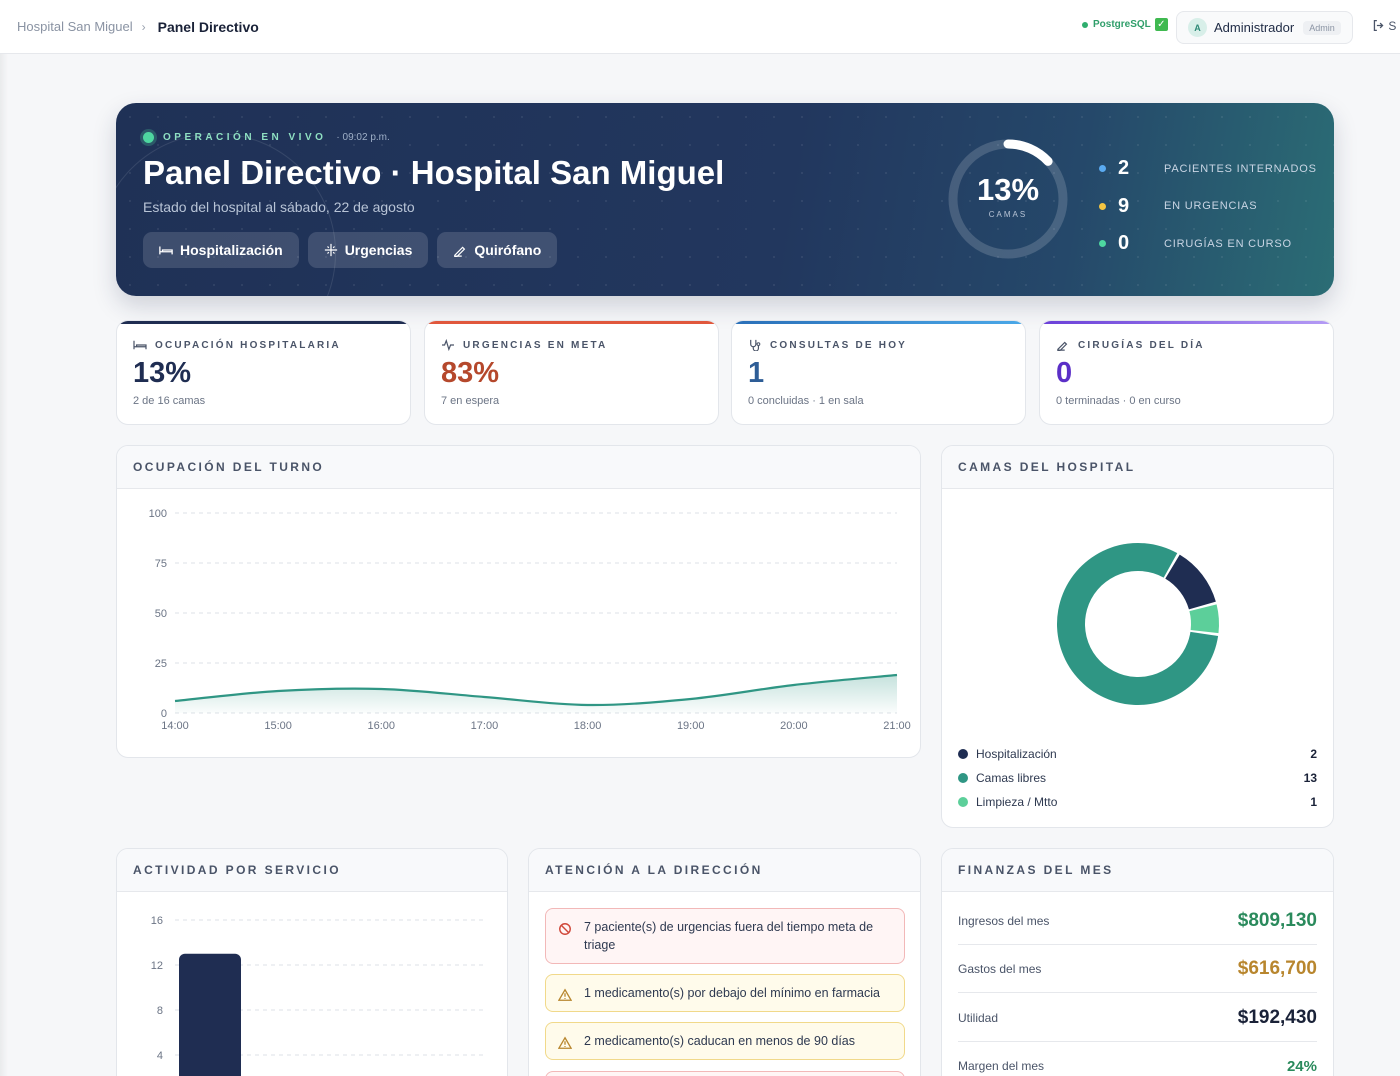 The width and height of the screenshot is (1400, 1076). Describe the element at coordinates (1141, 345) in the screenshot. I see `kpi-label: CIRUGÍAS DEL DÍA` at that location.